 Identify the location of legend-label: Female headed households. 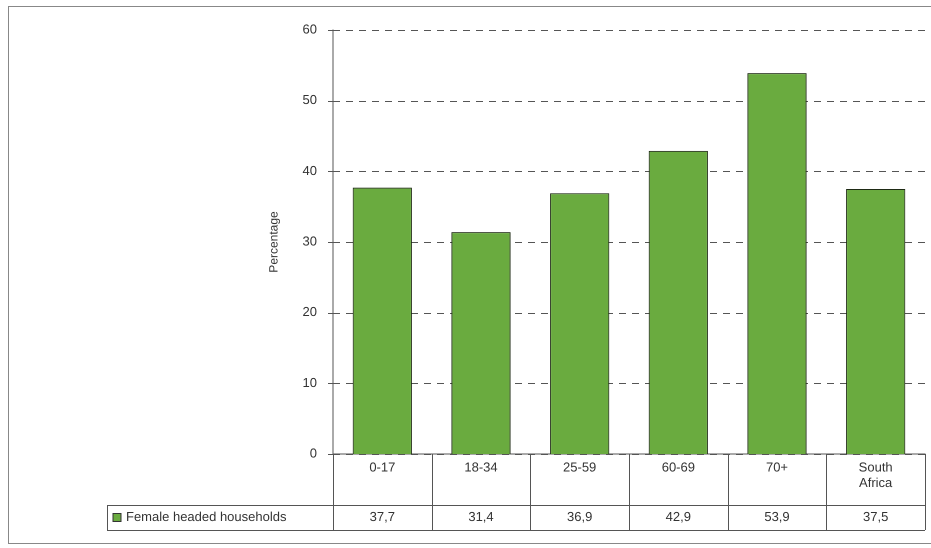
(206, 516).